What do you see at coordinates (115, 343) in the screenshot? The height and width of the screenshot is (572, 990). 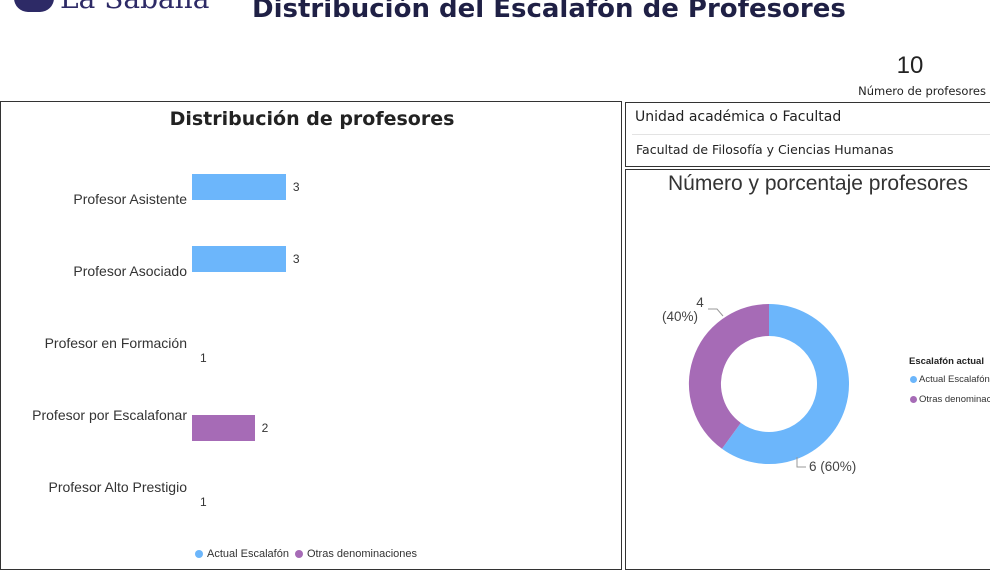 I see `category-label: Profesor en Formación` at bounding box center [115, 343].